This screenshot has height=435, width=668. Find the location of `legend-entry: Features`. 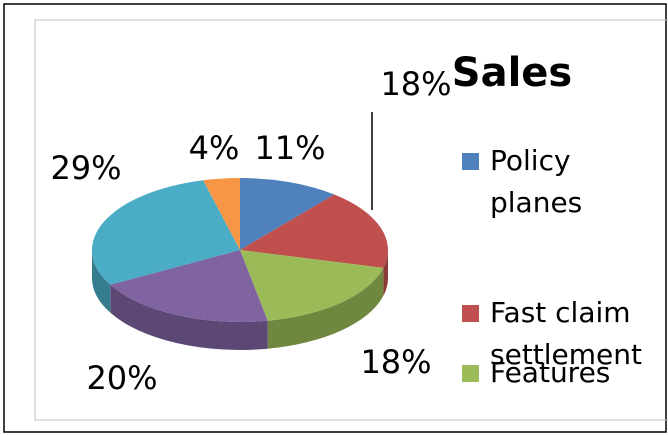

legend-entry: Features is located at coordinates (562, 373).